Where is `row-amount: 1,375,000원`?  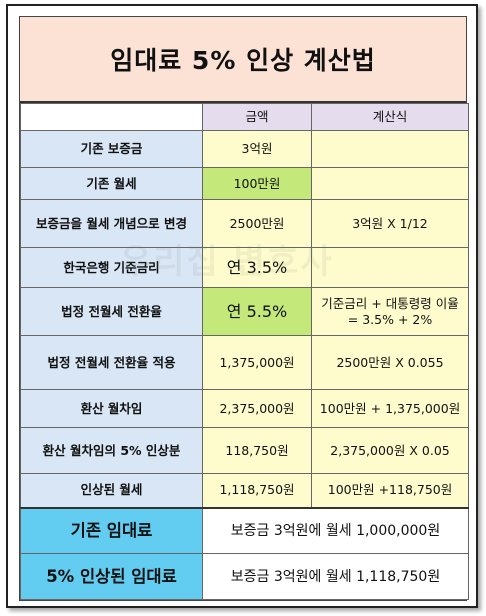
row-amount: 1,375,000원 is located at coordinates (257, 362).